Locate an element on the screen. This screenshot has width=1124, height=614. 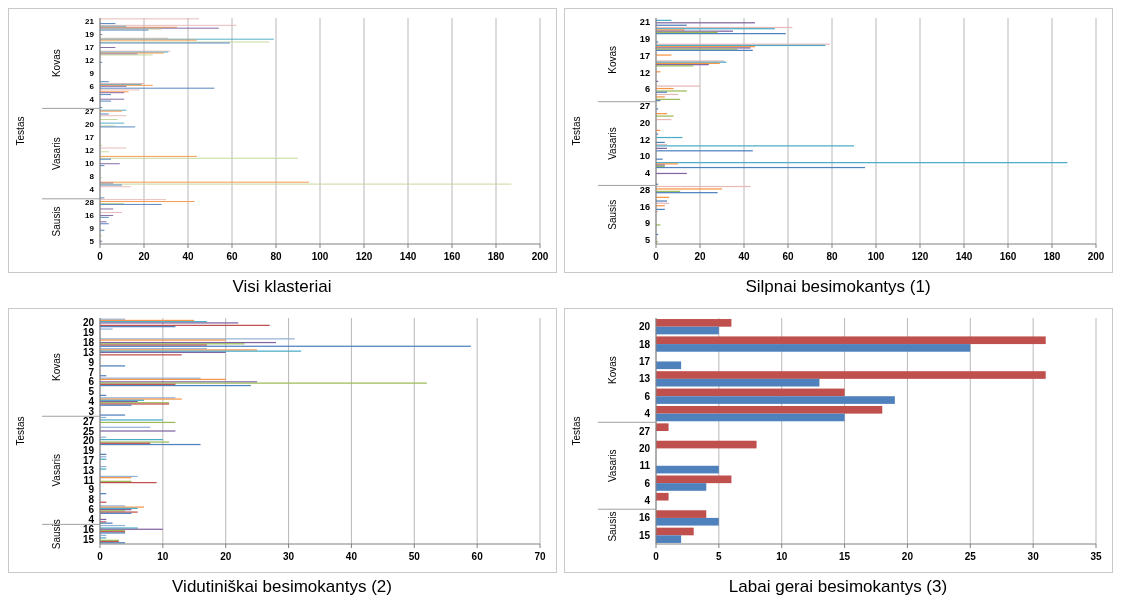
x-tick-label: 120 is located at coordinates (364, 256).